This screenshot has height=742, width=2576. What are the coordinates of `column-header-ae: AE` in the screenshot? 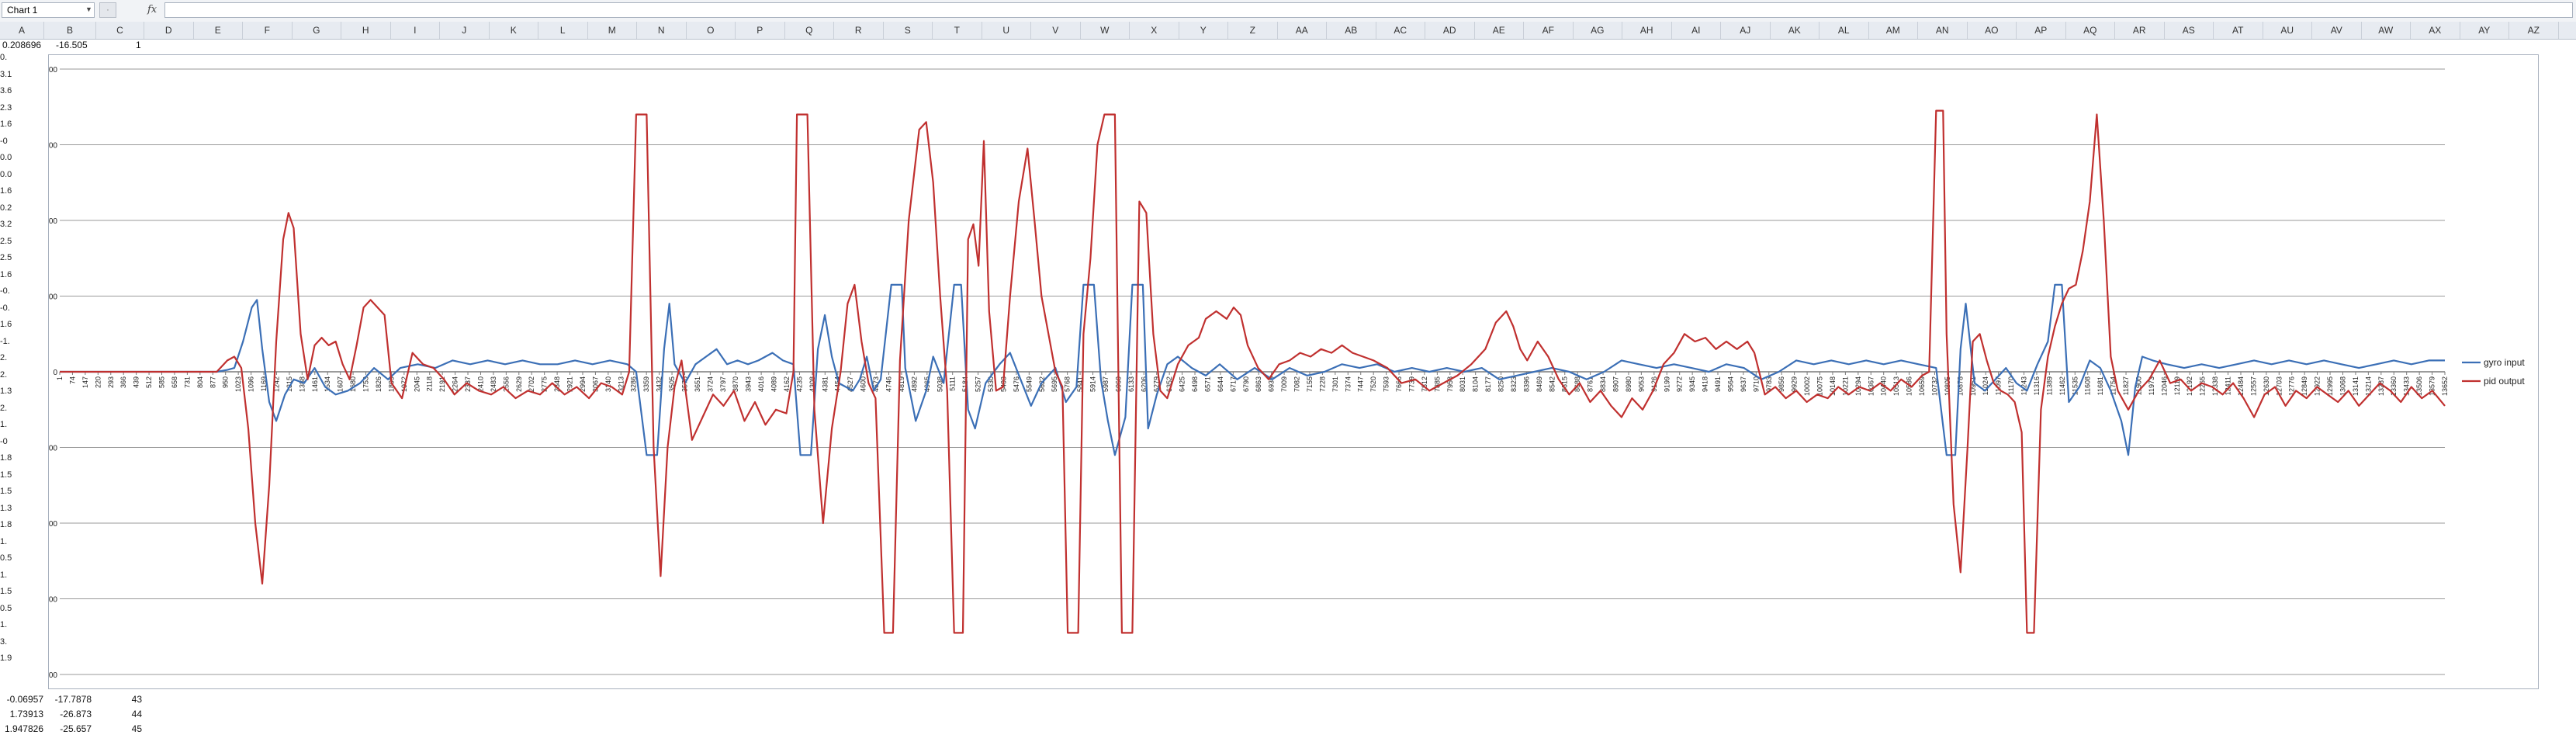 It's located at (1499, 31).